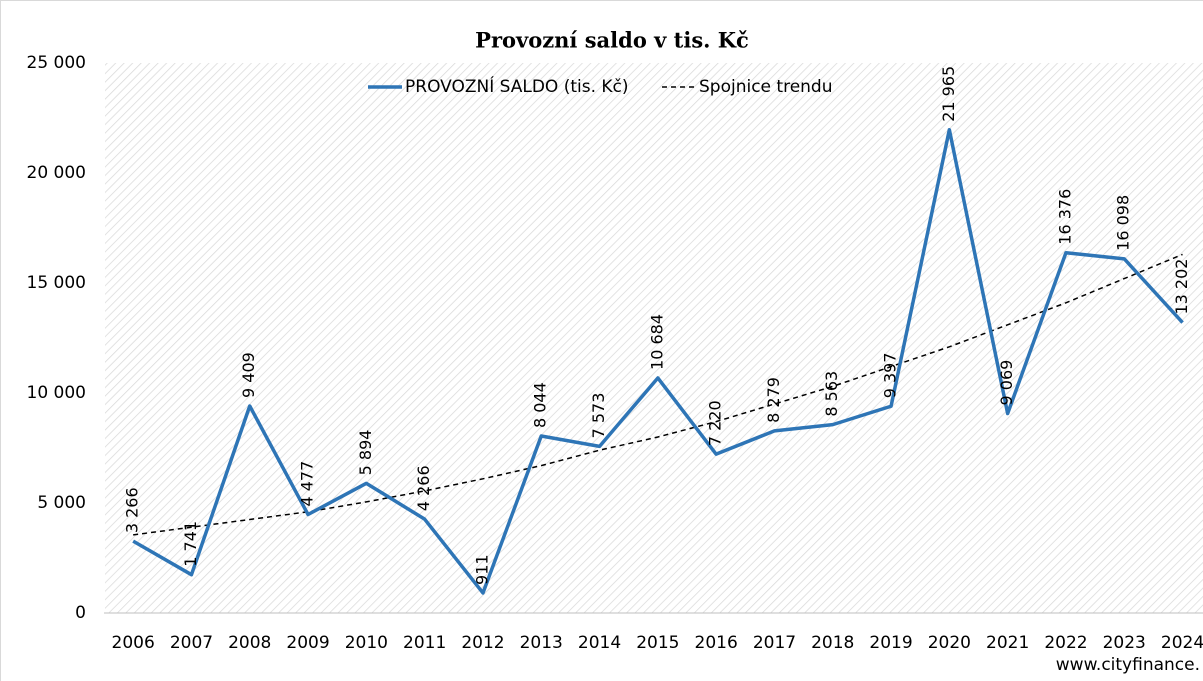  What do you see at coordinates (540, 405) in the screenshot?
I see `data-label: 8 044` at bounding box center [540, 405].